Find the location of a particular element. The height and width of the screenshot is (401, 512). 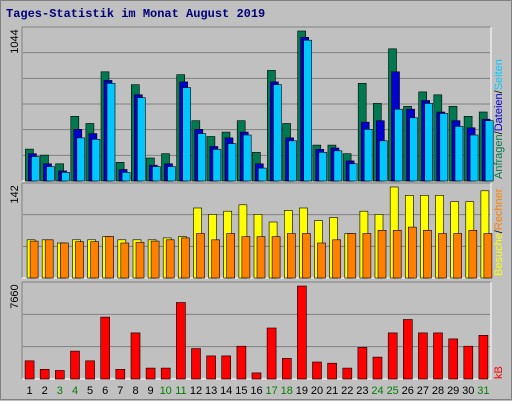

x-tick-label-day-13: 13 is located at coordinates (211, 391).